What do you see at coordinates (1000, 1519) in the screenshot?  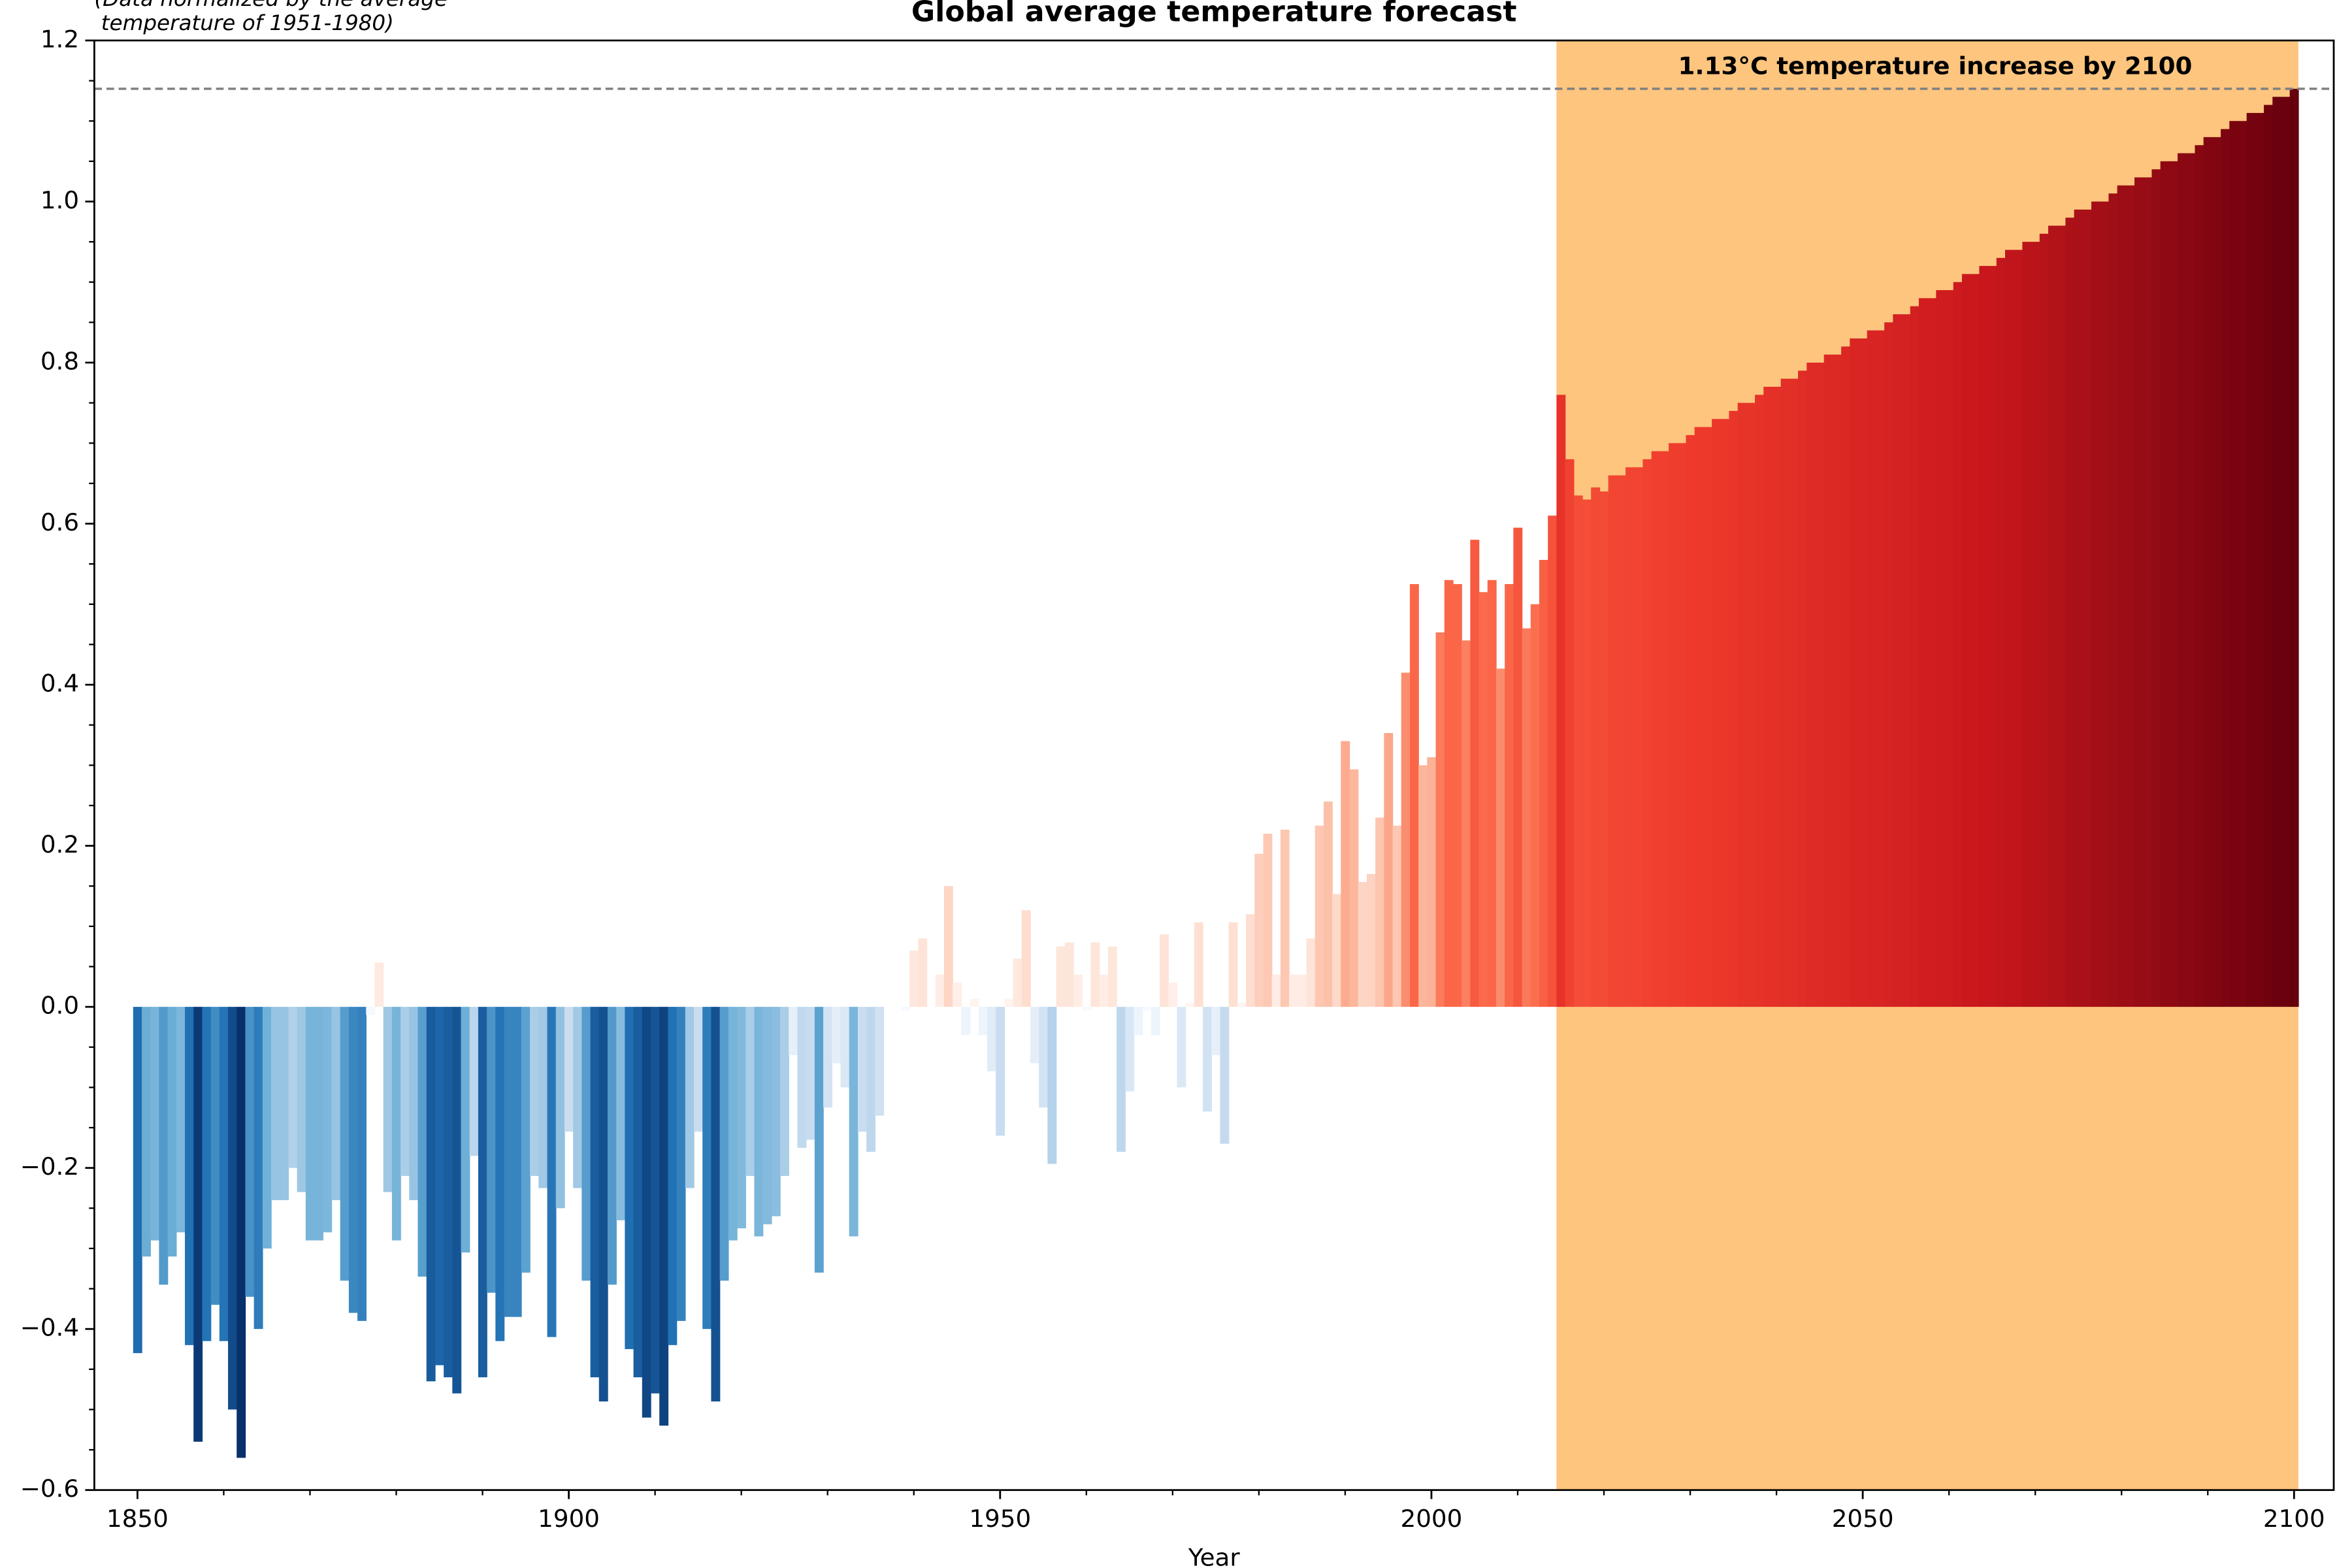 I see `x-tick-label: 1950` at bounding box center [1000, 1519].